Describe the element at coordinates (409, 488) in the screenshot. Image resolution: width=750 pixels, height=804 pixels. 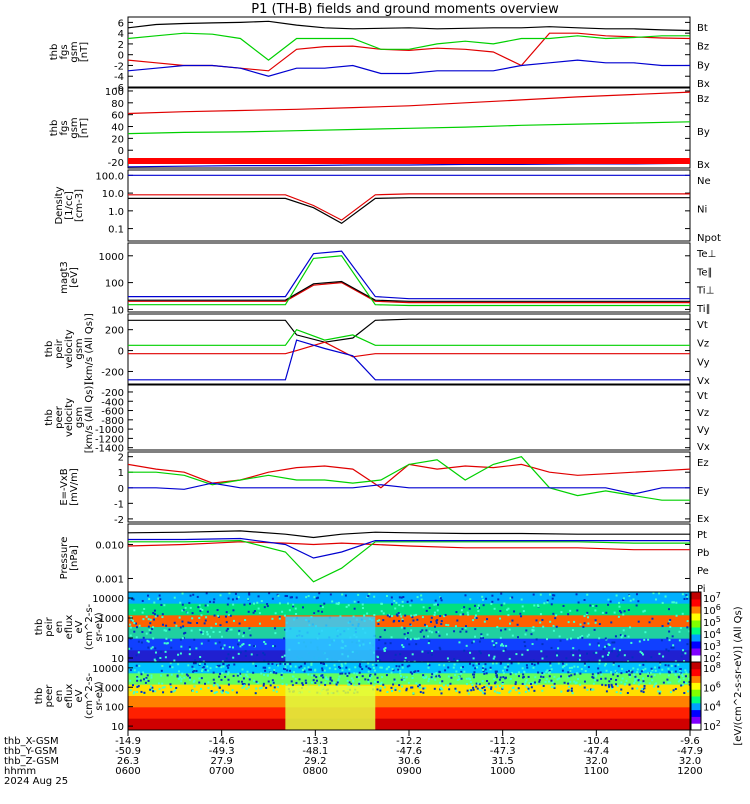
I see `series-Ex` at that location.